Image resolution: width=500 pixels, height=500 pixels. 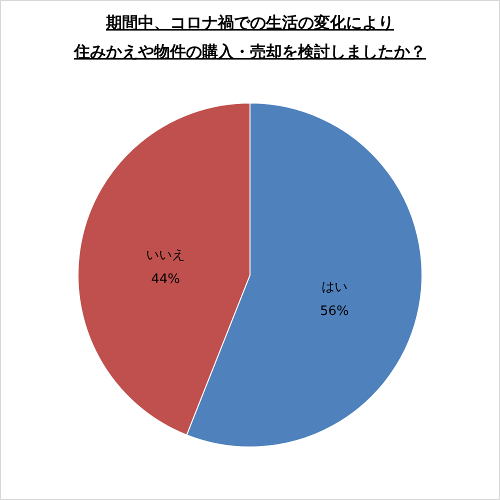 I want to click on chart-title: 期間中、コロナ禍での生活の変化により住みかえや物件の購入・売却を検討しましたか？, so click(x=249, y=37).